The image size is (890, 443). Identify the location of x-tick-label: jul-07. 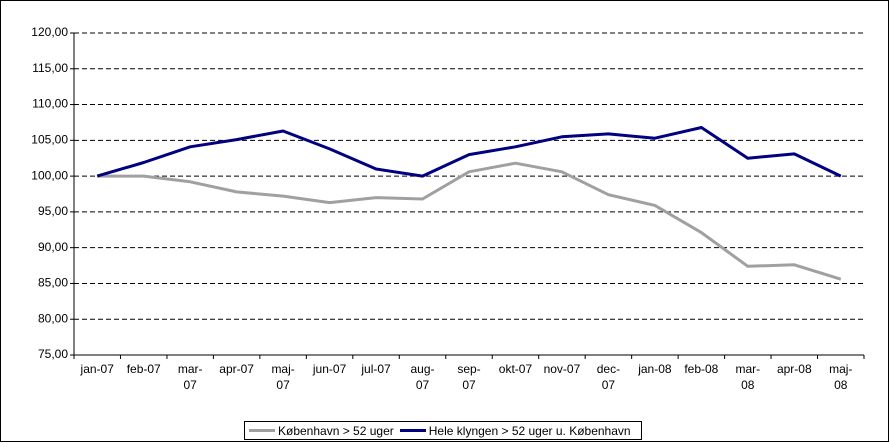
(376, 369).